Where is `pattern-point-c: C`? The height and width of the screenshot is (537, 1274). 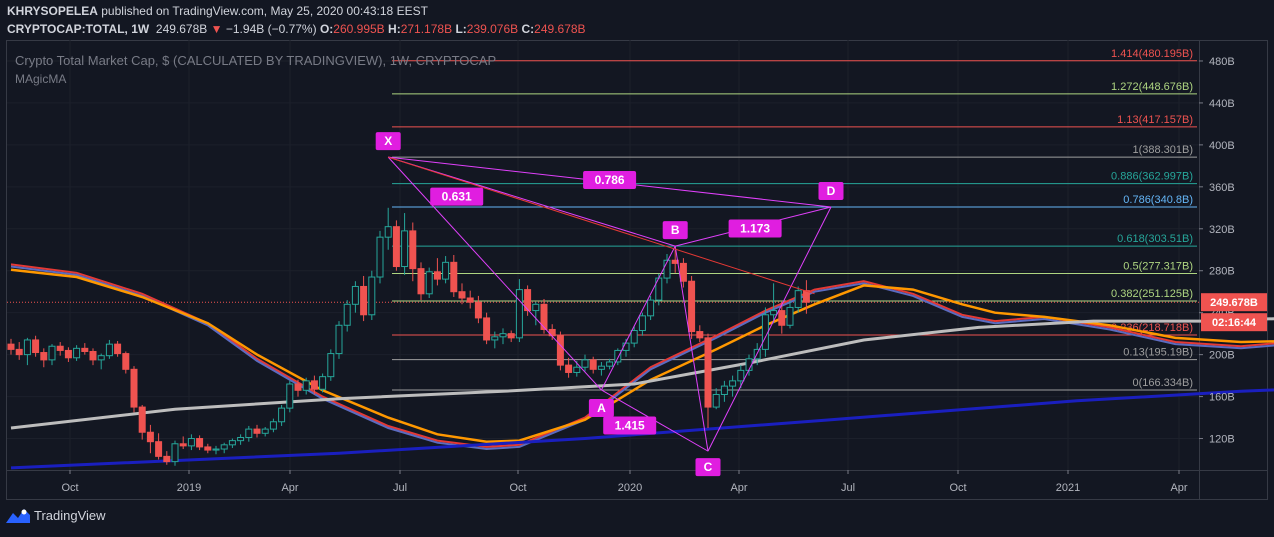
pattern-point-c: C is located at coordinates (708, 467).